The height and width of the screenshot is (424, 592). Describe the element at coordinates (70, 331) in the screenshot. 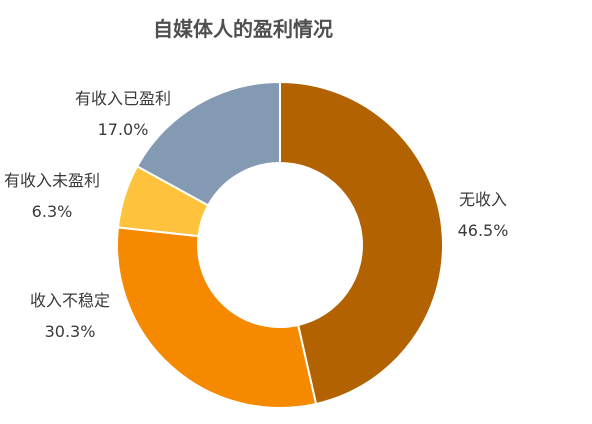

I see `slice-value-label-2: 30.3%` at that location.